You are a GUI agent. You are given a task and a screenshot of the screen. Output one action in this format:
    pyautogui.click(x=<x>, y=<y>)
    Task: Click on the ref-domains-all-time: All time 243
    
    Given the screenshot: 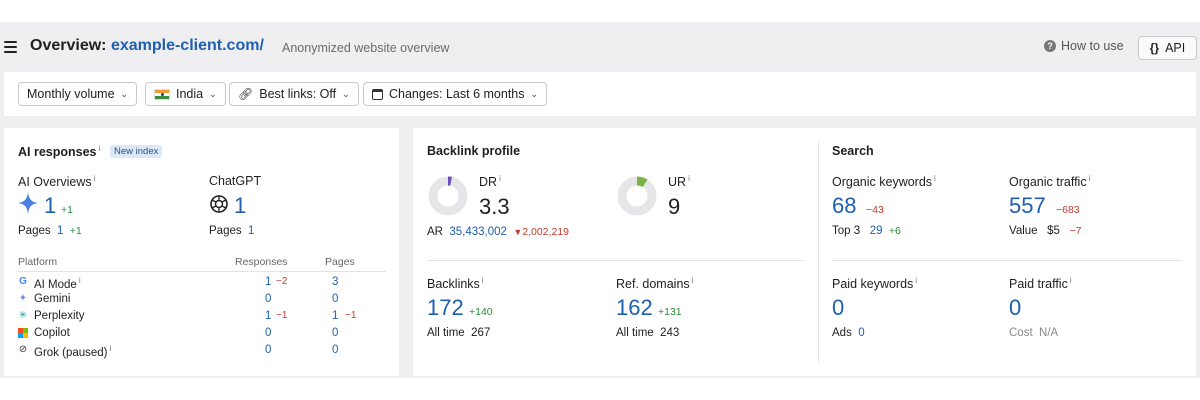 What is the action you would take?
    pyautogui.click(x=648, y=333)
    